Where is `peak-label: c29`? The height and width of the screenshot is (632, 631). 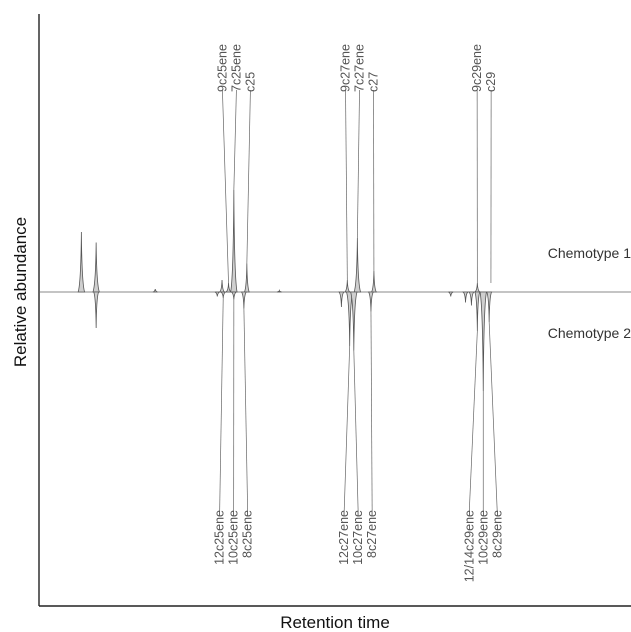 peak-label: c29 is located at coordinates (491, 82).